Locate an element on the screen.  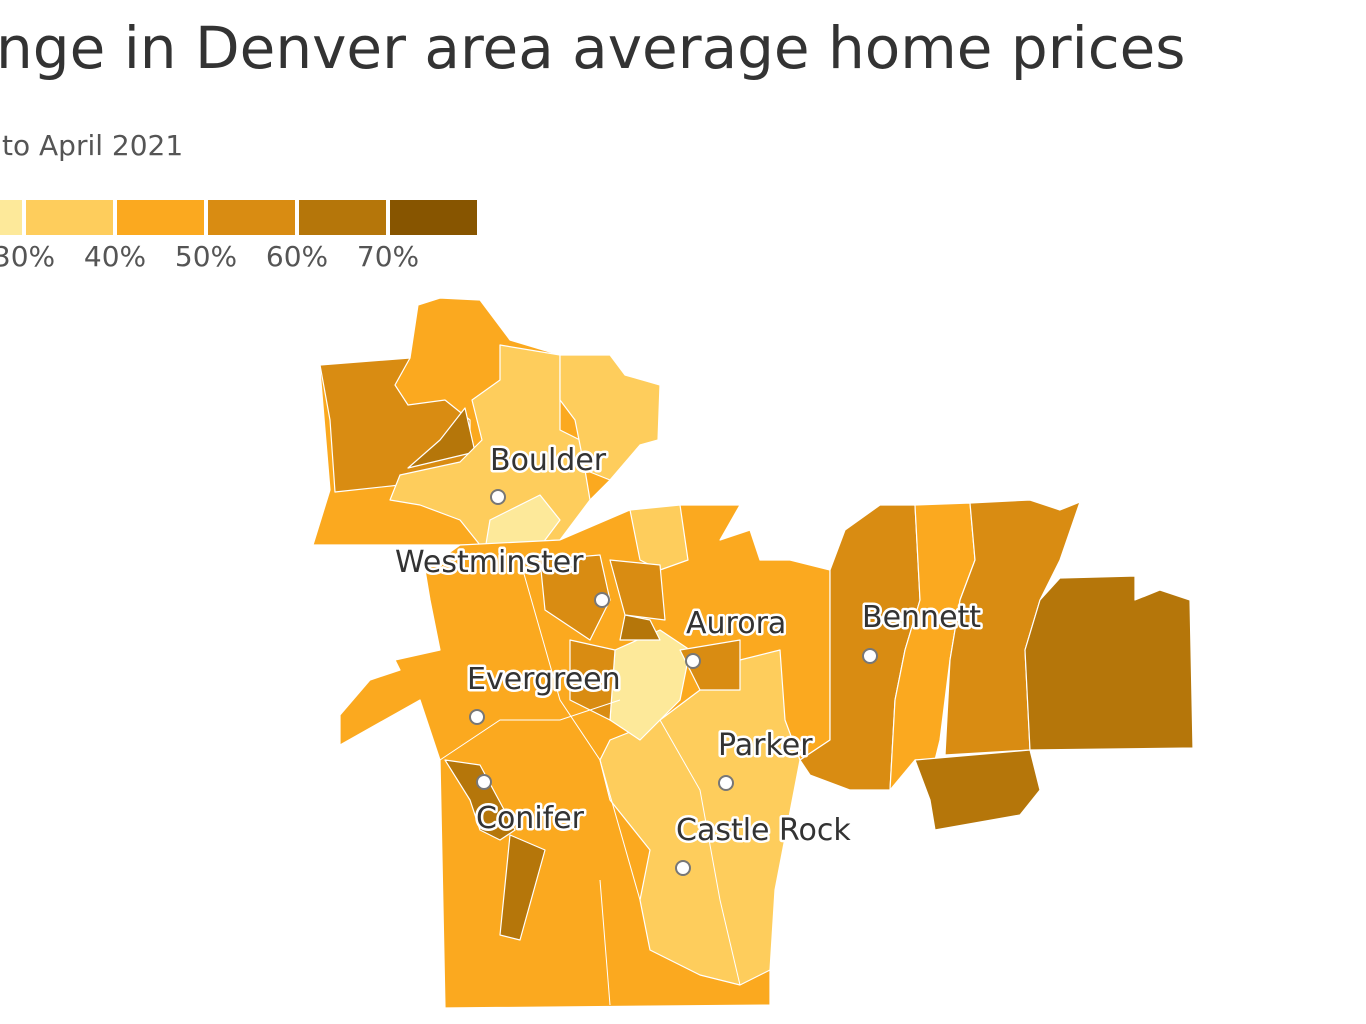
city-label: Conifer is located at coordinates (530, 818).